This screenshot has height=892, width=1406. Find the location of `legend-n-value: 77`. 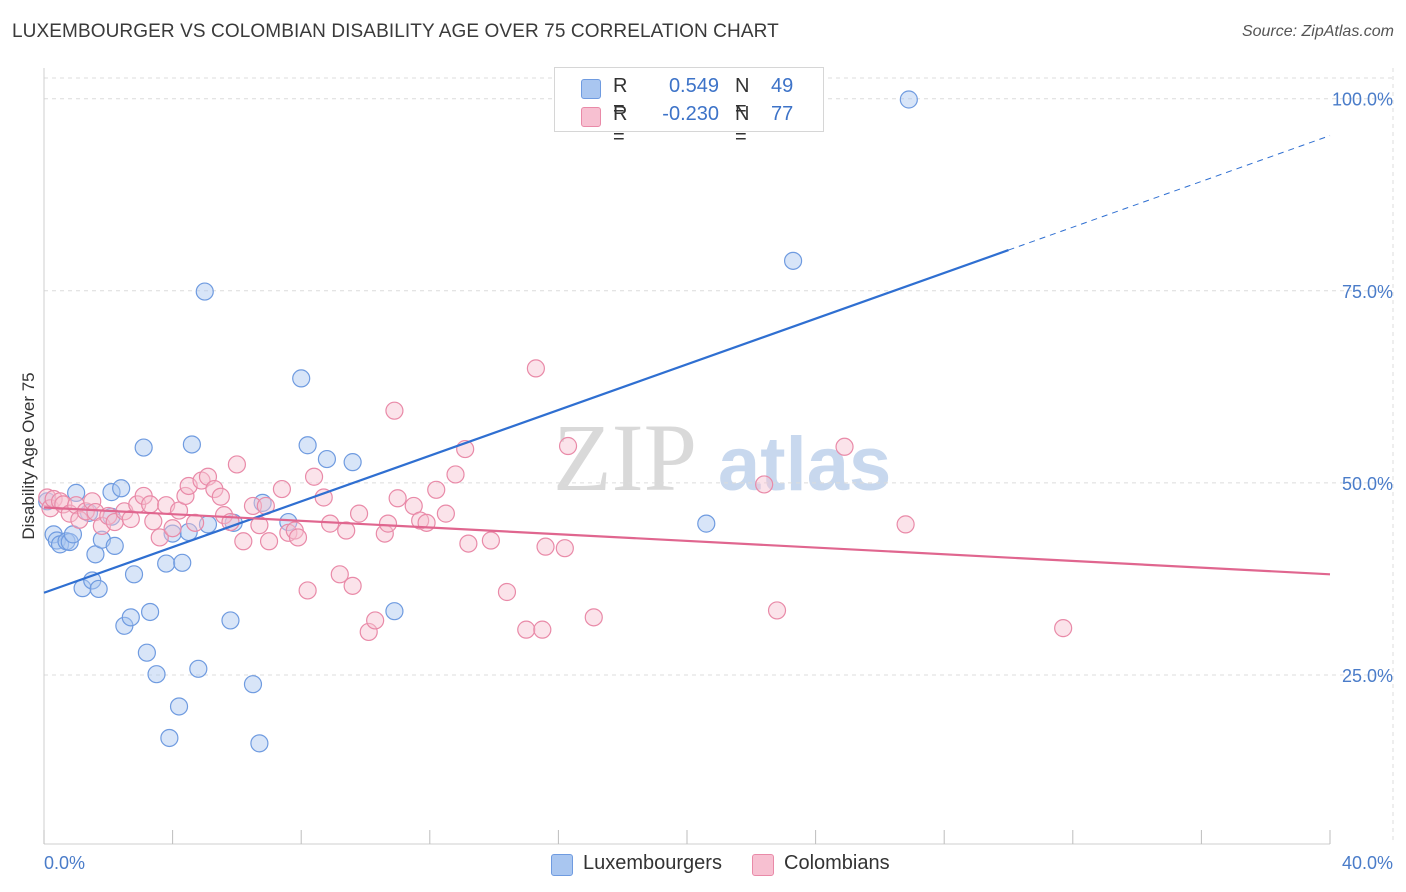

legend-n-value: 77 is located at coordinates (782, 114).